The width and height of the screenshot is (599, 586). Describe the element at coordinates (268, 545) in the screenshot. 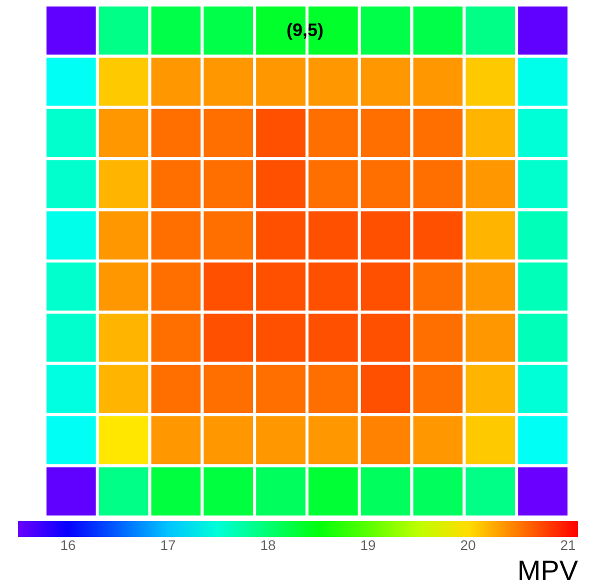

I see `color-bar-label: 18` at that location.